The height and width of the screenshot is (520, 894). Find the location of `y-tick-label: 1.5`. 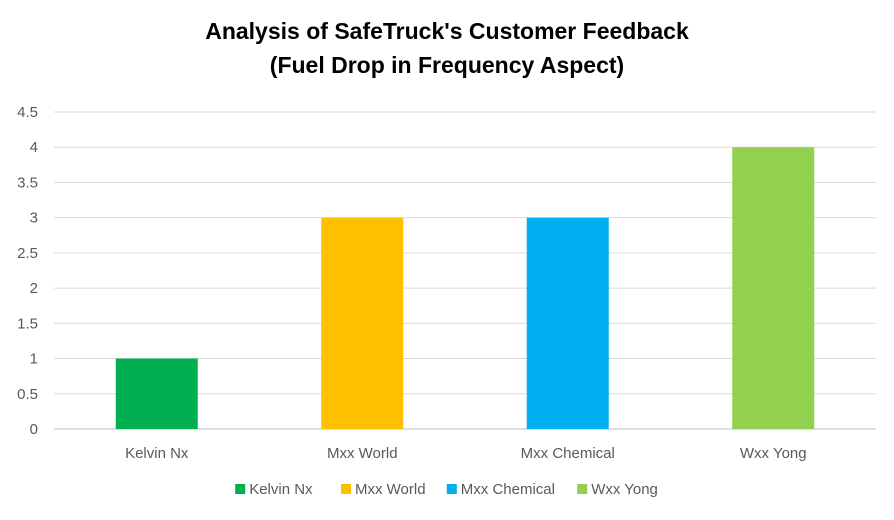

y-tick-label: 1.5 is located at coordinates (27, 323).